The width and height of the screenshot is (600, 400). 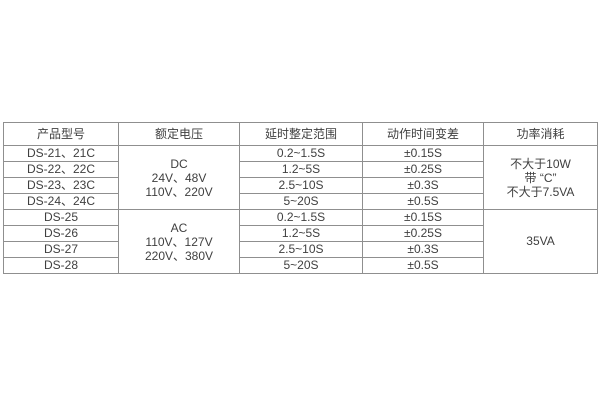 What do you see at coordinates (61, 233) in the screenshot?
I see `model-cell: DS-26` at bounding box center [61, 233].